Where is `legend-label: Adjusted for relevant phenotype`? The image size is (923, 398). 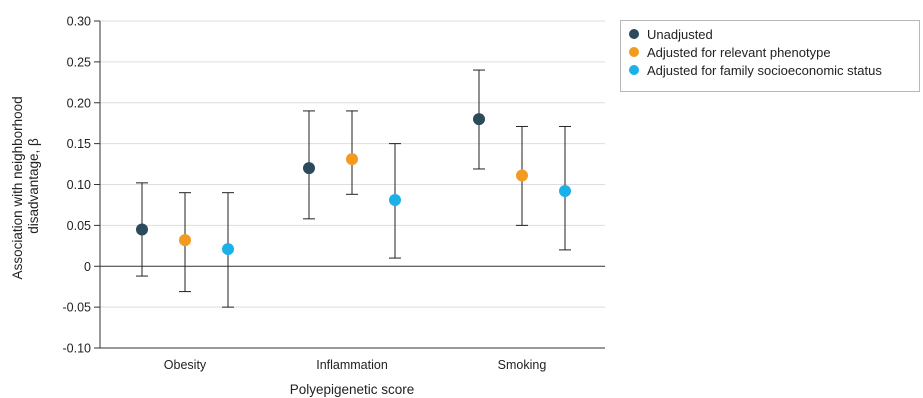 legend-label: Adjusted for relevant phenotype is located at coordinates (739, 52).